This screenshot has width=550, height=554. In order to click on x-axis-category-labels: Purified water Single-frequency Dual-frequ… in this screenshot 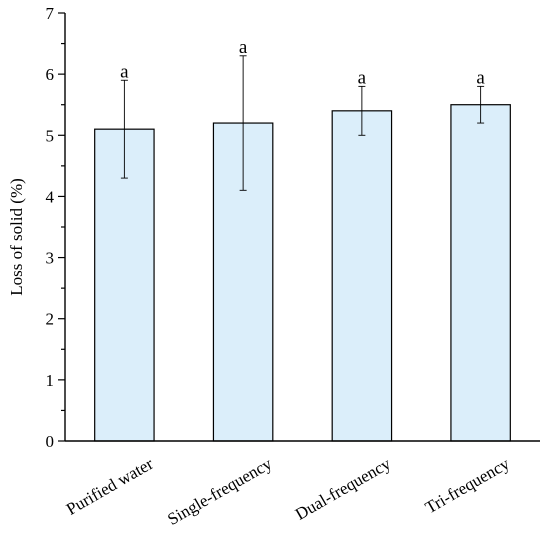, I will do `click(288, 491)`.